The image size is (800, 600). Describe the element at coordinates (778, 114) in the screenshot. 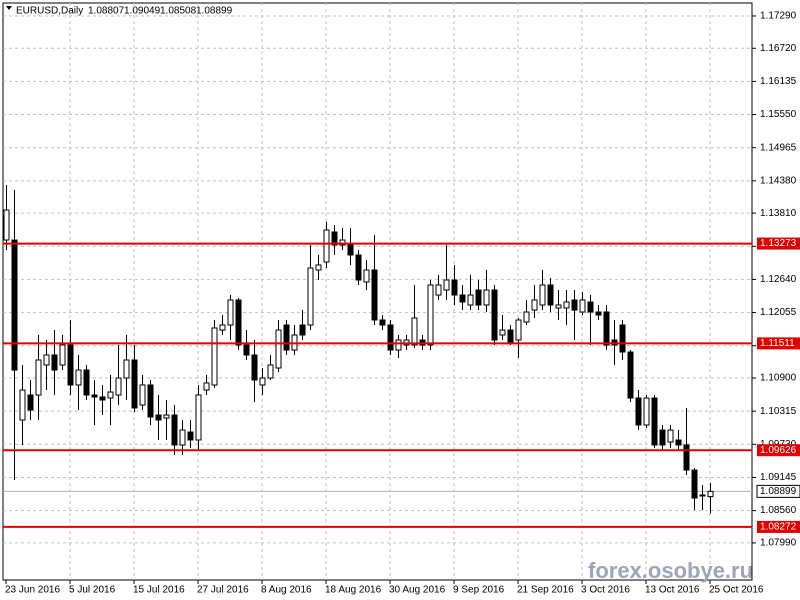

I see `y-tick-label: 1.15550` at that location.